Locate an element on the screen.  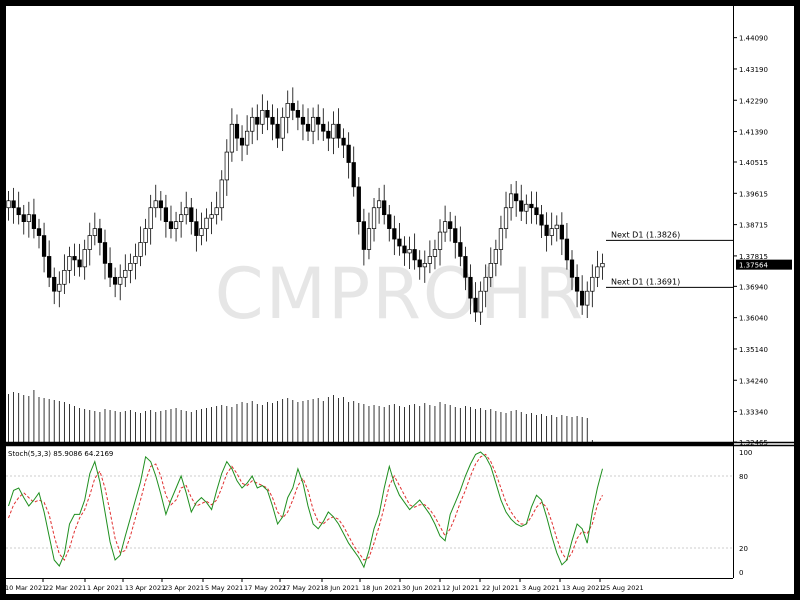
volume-bars is located at coordinates (300, 416).